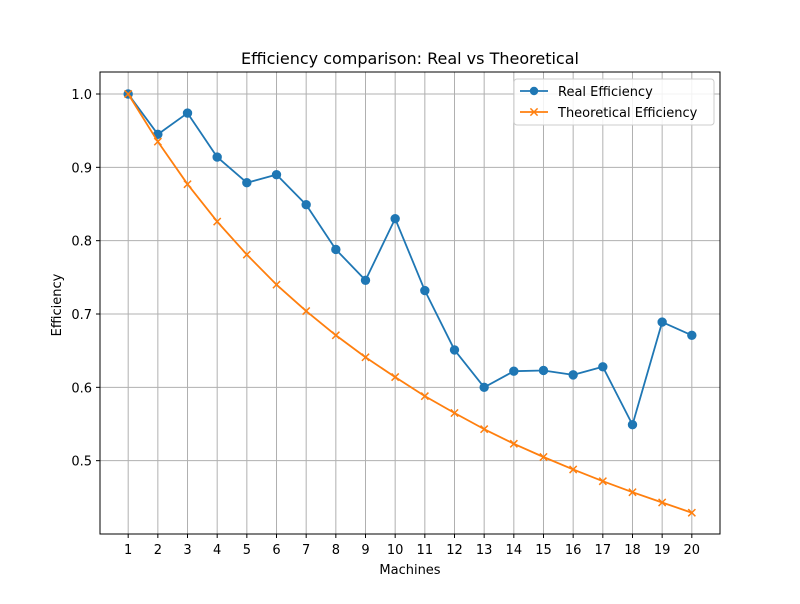 Image resolution: width=800 pixels, height=604 pixels. What do you see at coordinates (603, 550) in the screenshot?
I see `x-tick-label: 17` at bounding box center [603, 550].